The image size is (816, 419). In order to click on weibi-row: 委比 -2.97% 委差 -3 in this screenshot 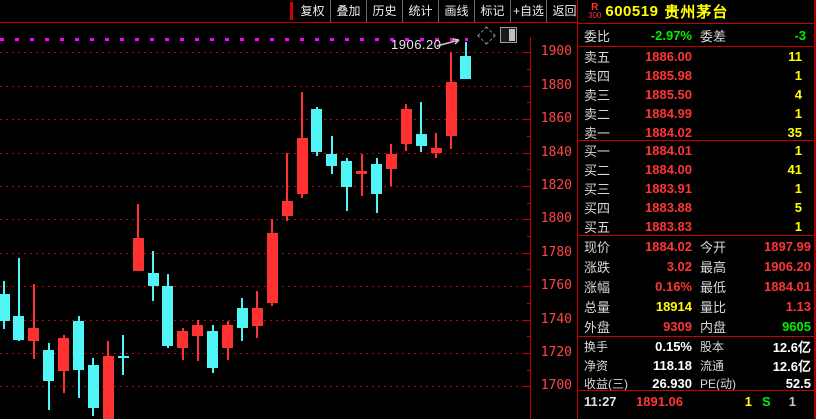, I will do `click(696, 35)`.